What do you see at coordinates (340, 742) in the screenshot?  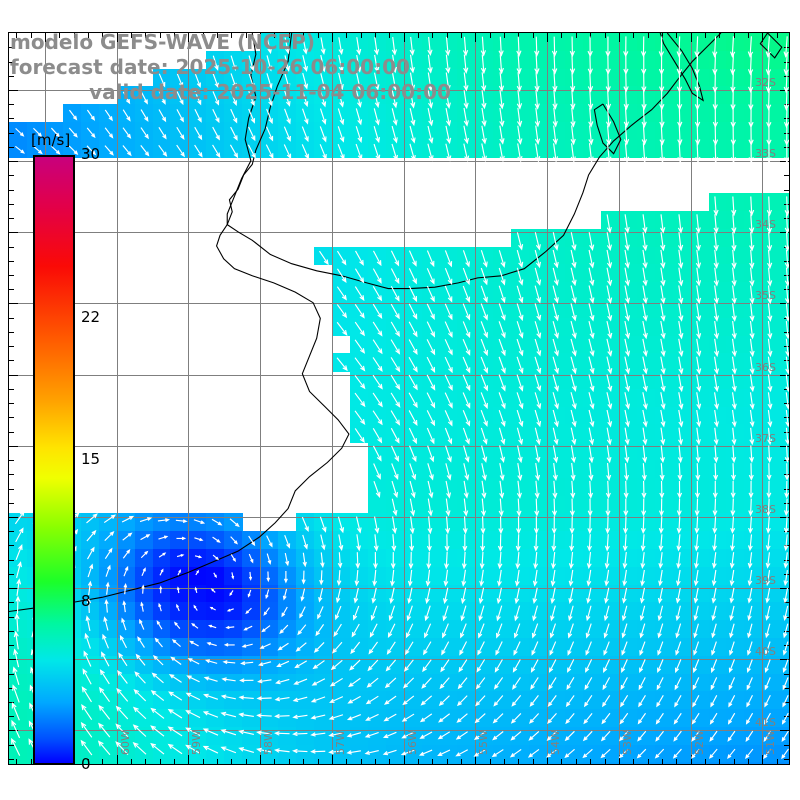 I see `lon-tick-label: 57W` at bounding box center [340, 742].